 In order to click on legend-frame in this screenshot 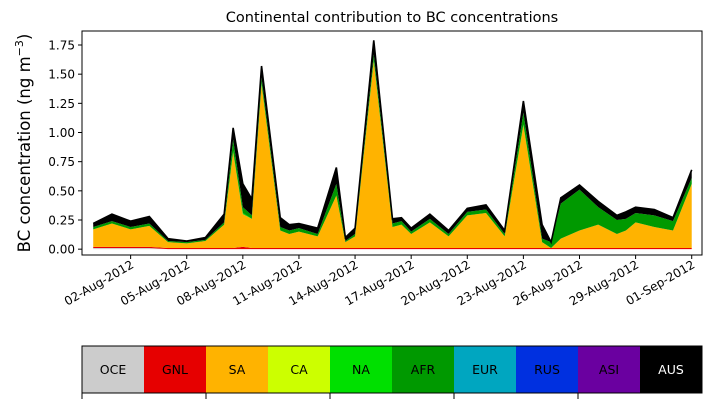, I will do `click(392, 369)`.